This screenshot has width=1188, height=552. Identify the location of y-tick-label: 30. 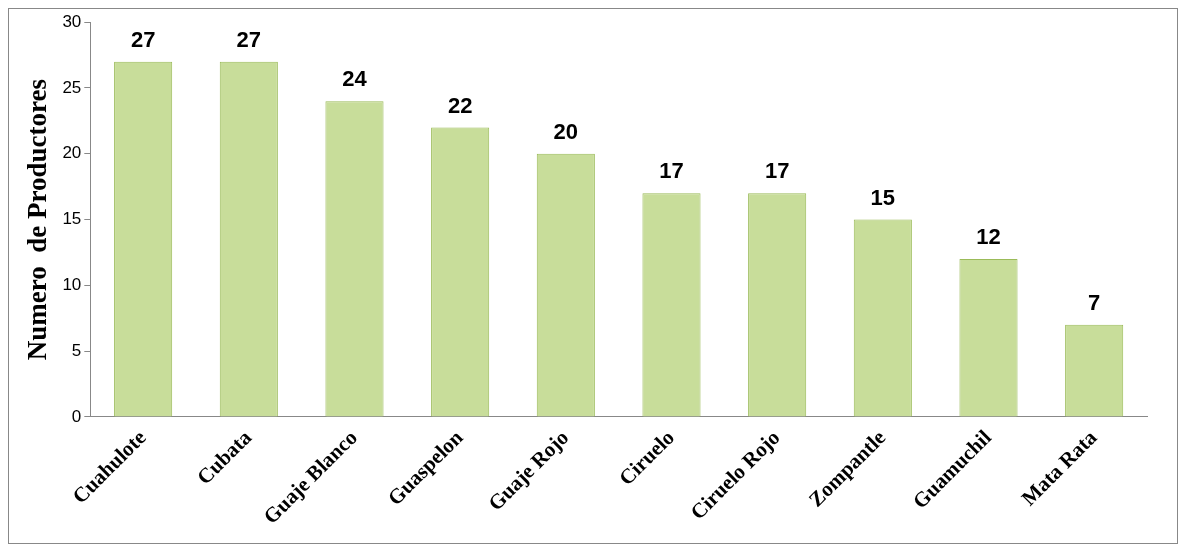
(72, 21).